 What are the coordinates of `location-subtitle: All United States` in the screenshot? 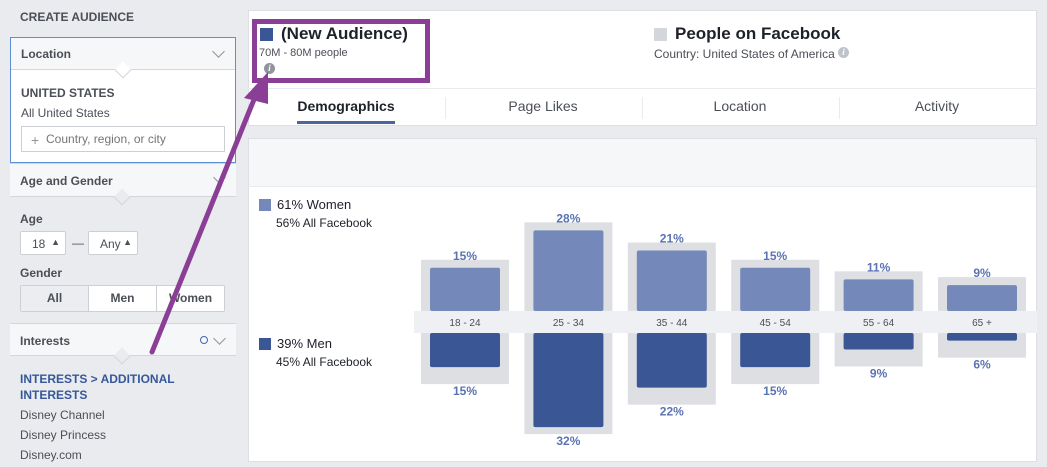 It's located at (65, 113).